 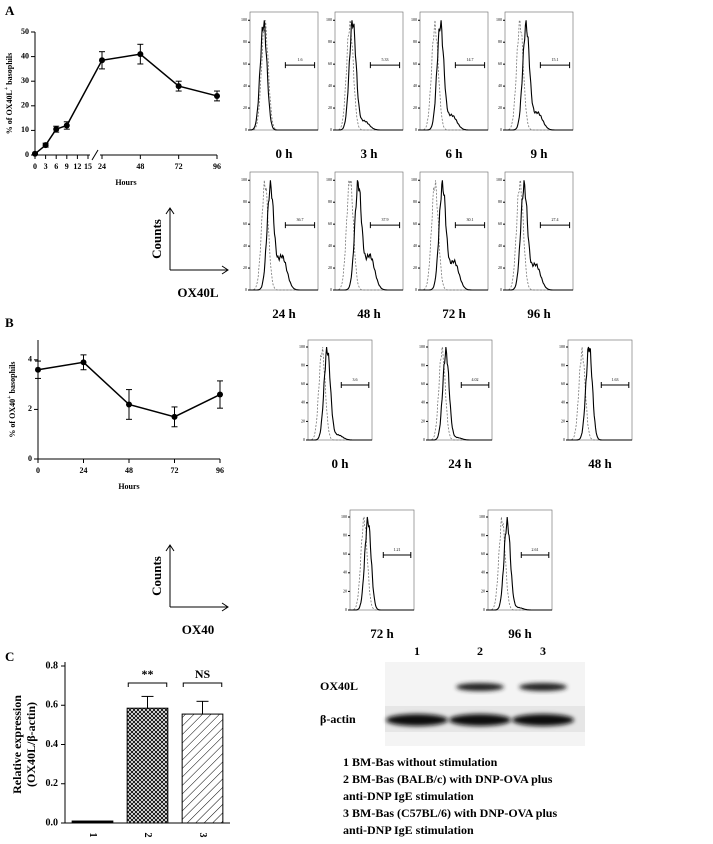 What do you see at coordinates (454, 313) in the screenshot?
I see `time-label: 72 h` at bounding box center [454, 313].